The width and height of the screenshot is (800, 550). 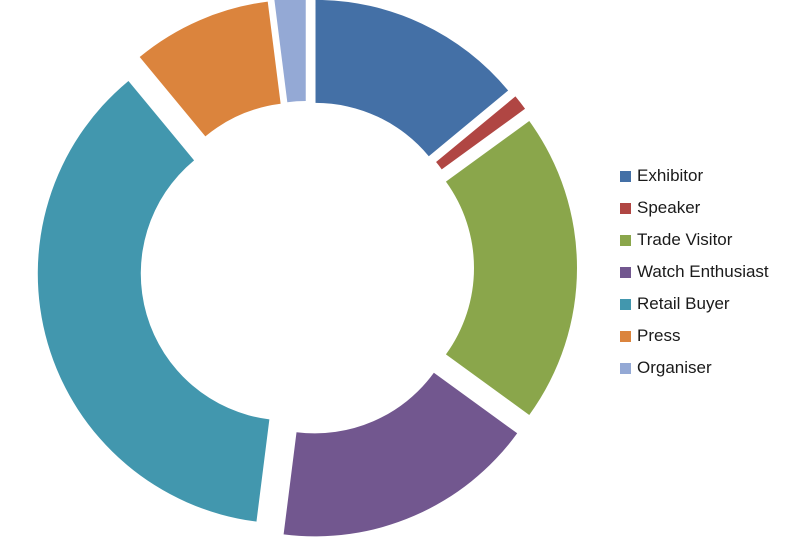 I want to click on legend-label: Watch Enthusiast, so click(x=703, y=271).